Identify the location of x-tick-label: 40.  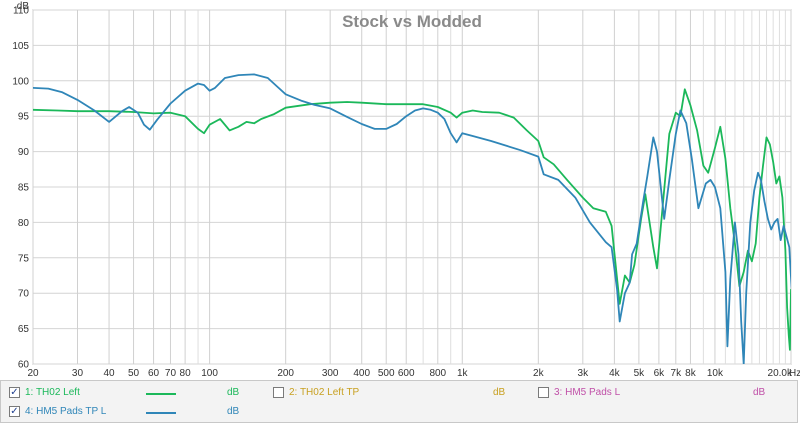
(109, 373).